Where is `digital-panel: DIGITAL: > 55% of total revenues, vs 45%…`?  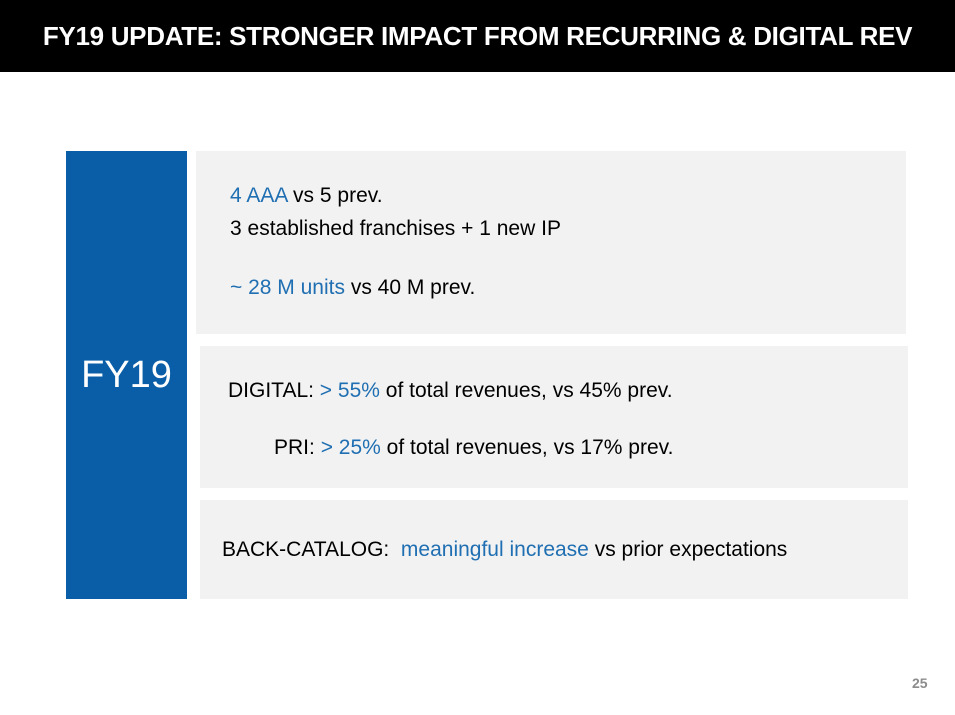
digital-panel: DIGITAL: > 55% of total revenues, vs 45%… is located at coordinates (554, 417).